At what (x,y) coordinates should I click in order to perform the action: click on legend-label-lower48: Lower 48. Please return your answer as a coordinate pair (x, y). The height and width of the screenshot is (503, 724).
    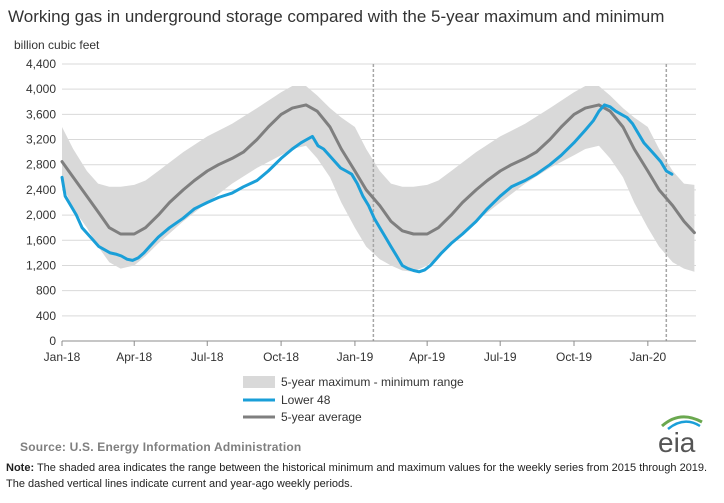
    Looking at the image, I should click on (306, 400).